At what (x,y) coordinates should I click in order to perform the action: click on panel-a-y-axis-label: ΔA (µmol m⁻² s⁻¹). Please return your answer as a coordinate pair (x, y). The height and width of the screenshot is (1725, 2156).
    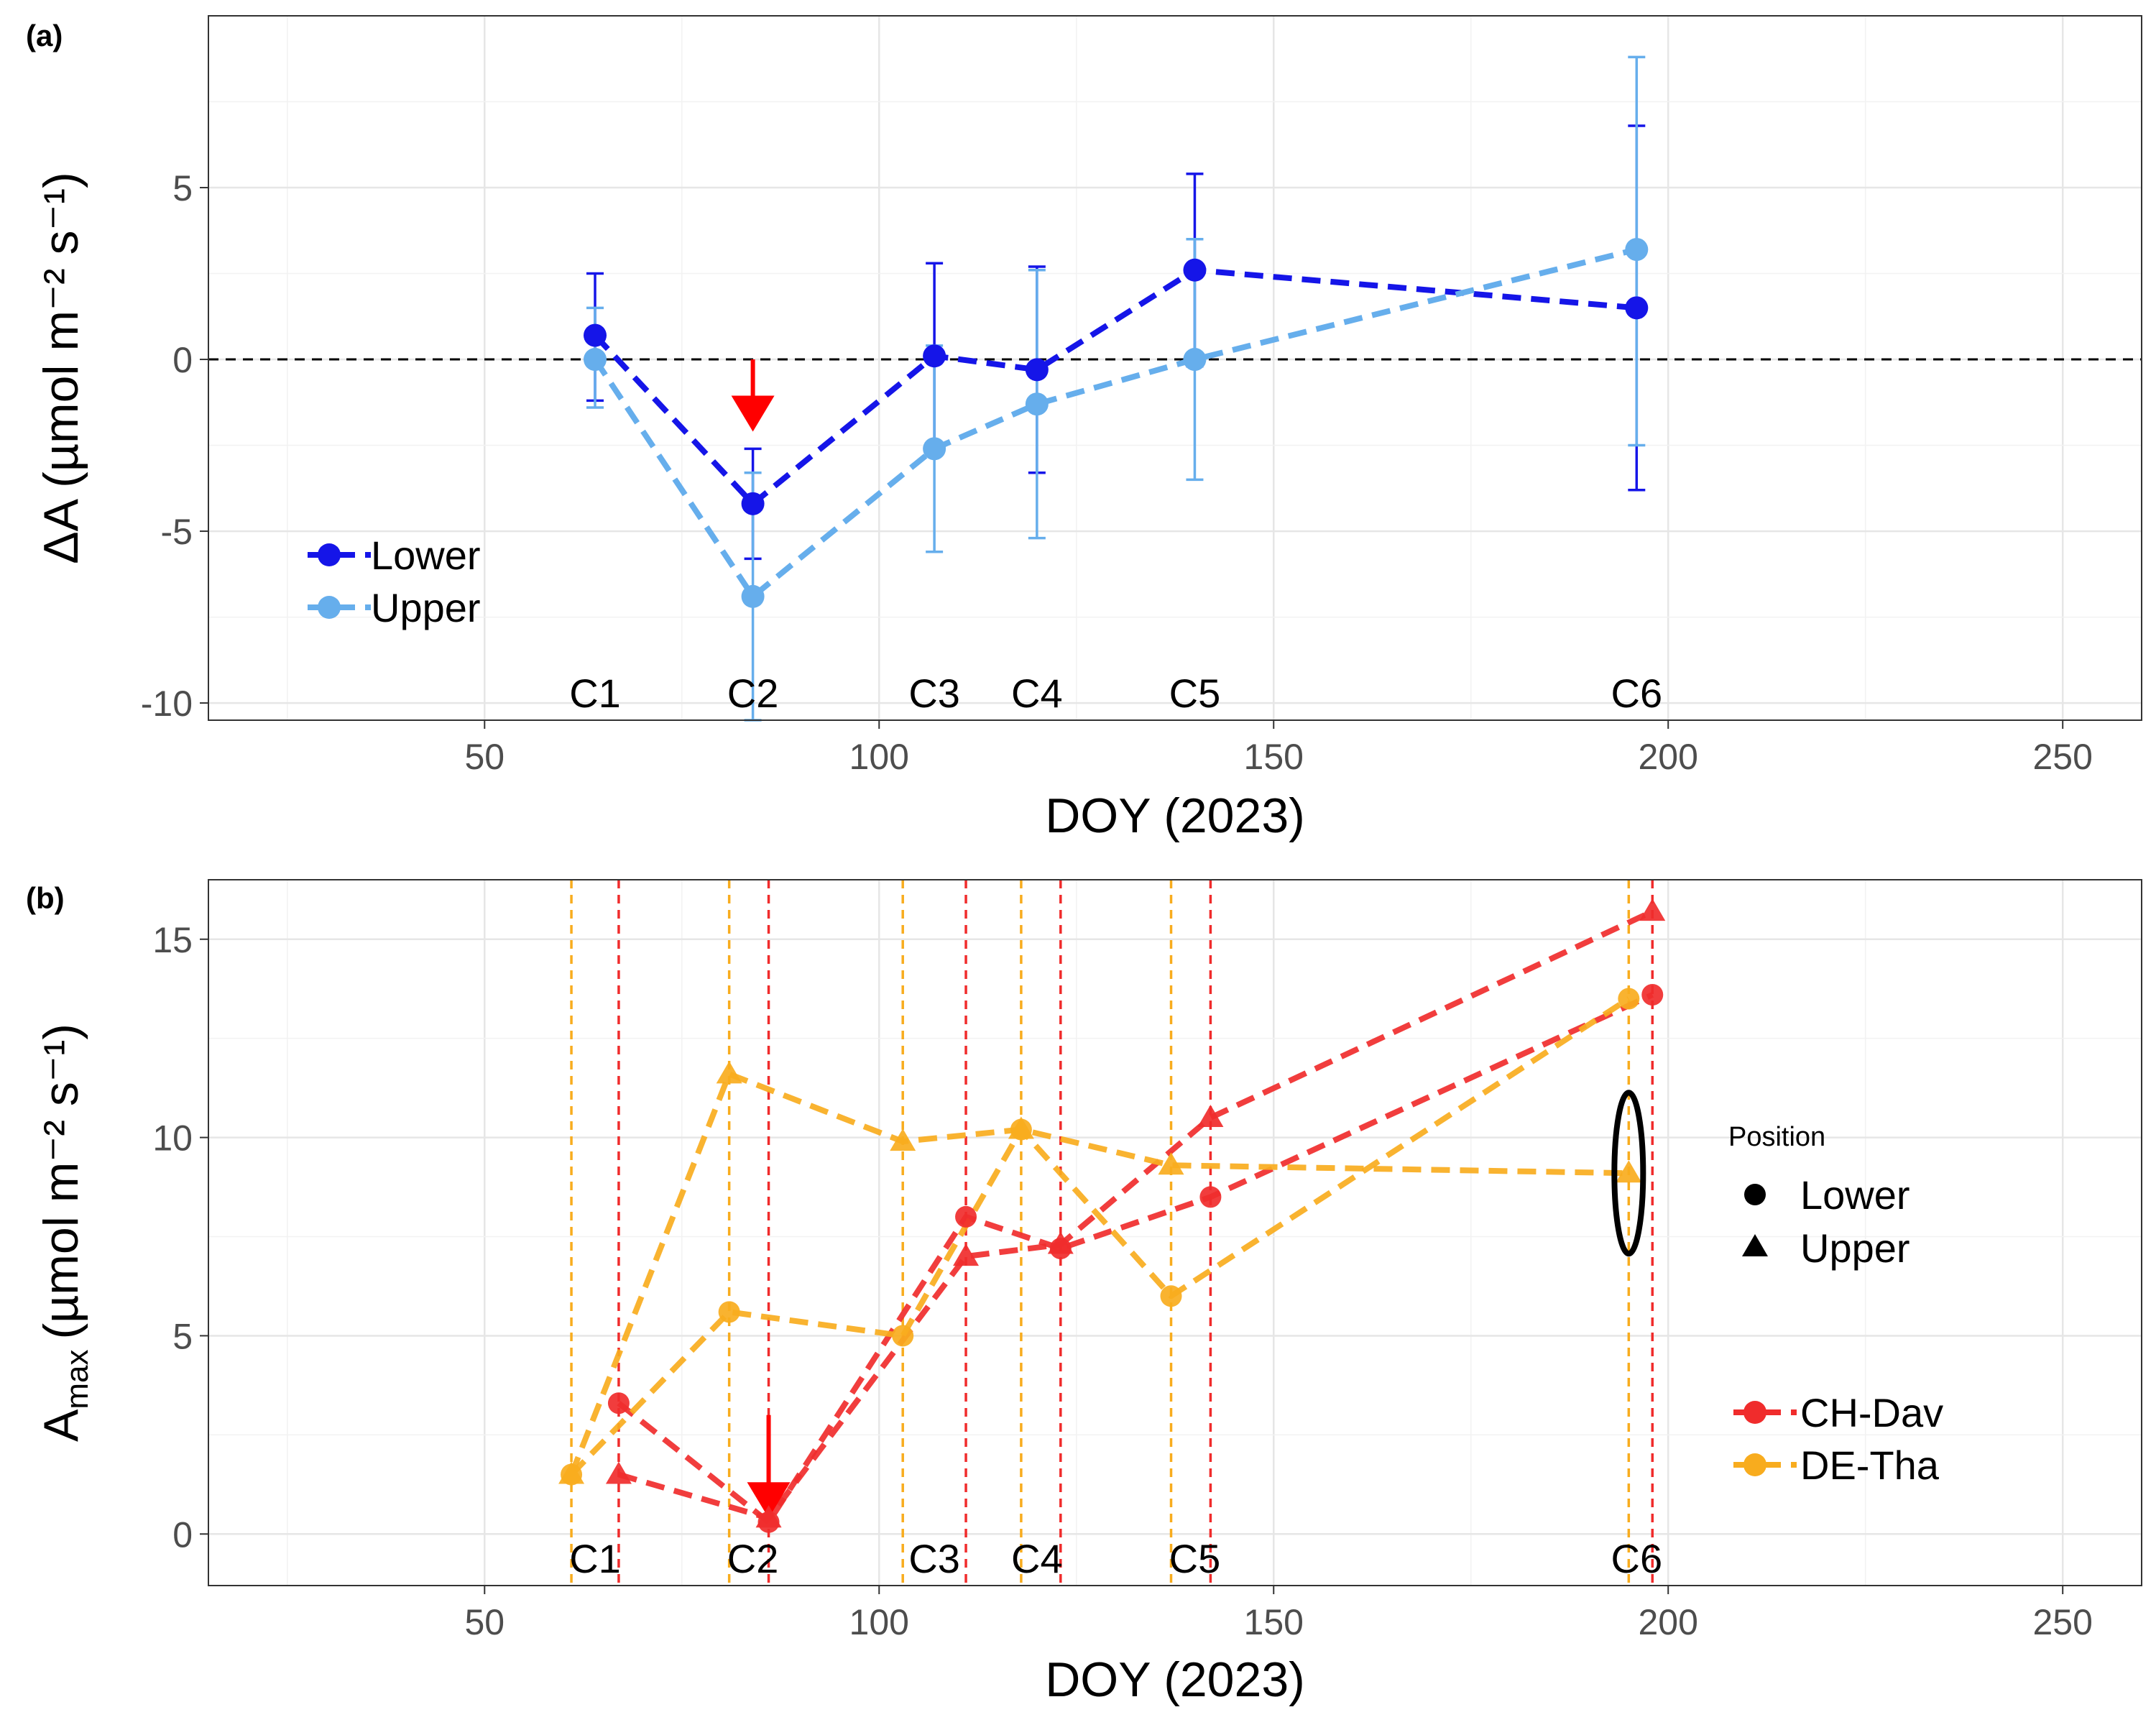
    Looking at the image, I should click on (61, 368).